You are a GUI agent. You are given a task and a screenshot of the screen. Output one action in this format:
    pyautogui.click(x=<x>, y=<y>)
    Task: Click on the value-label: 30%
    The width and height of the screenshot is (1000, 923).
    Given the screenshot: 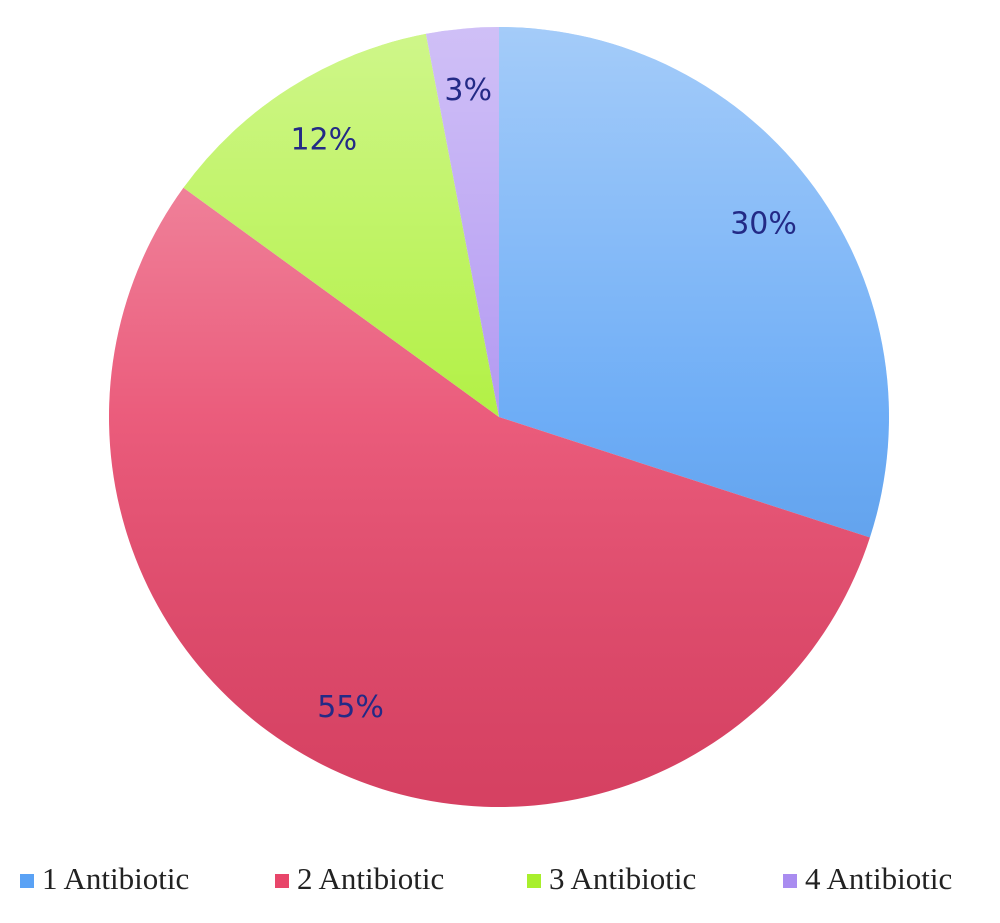 What is the action you would take?
    pyautogui.click(x=763, y=223)
    